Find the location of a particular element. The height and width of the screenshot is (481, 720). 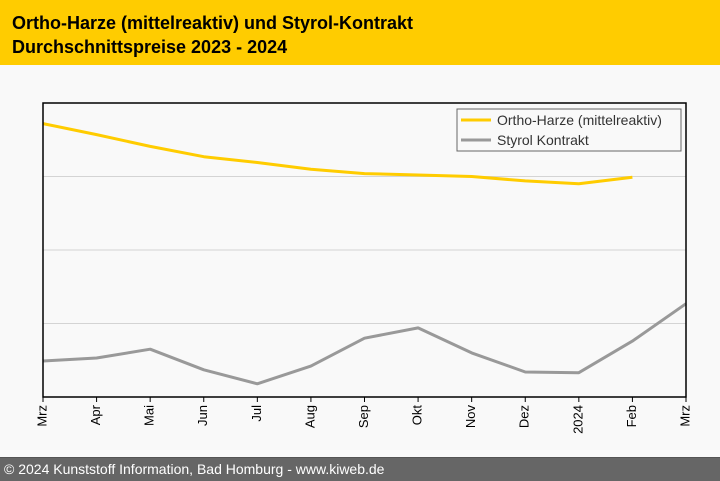

x-tick-label: Mai is located at coordinates (149, 415).